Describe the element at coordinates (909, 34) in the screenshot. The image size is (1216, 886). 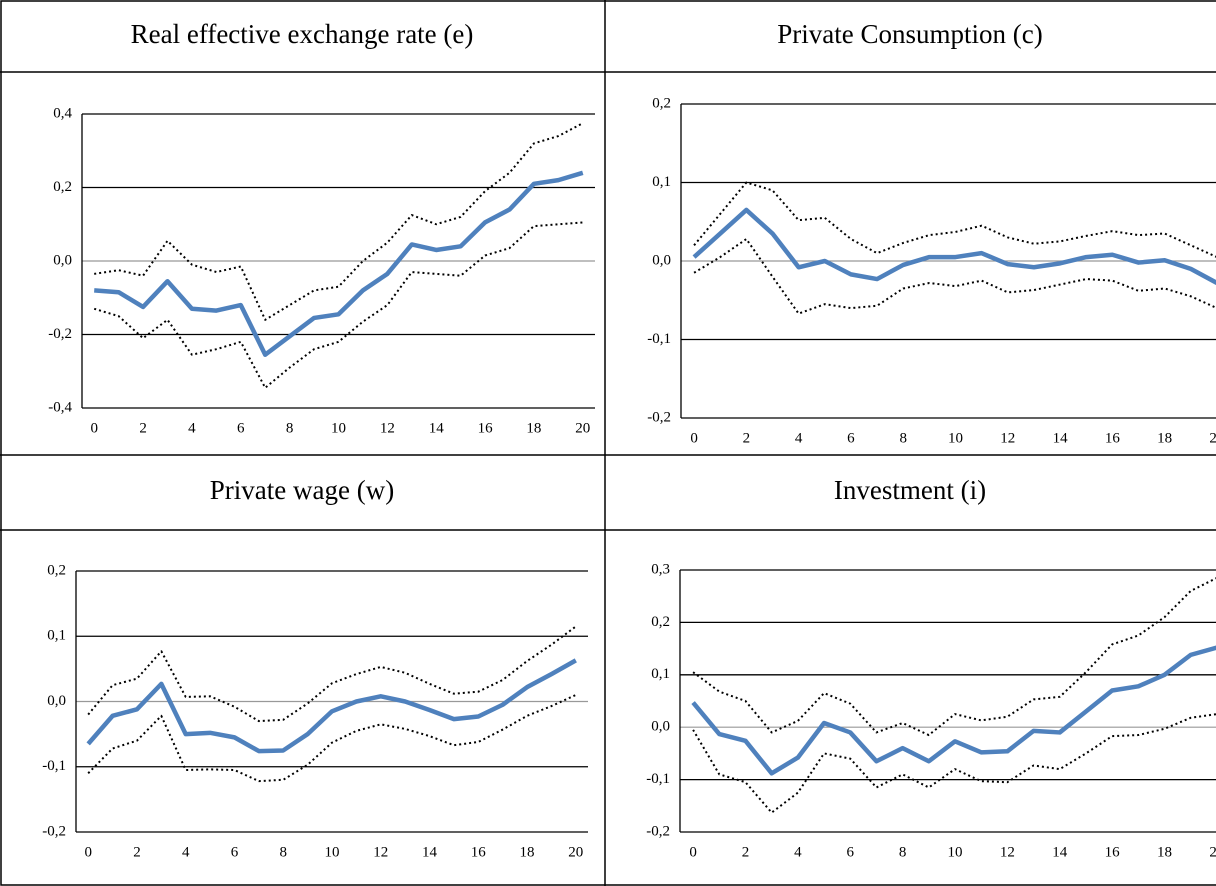
I see `chart-title: Private Consumption (c)` at that location.